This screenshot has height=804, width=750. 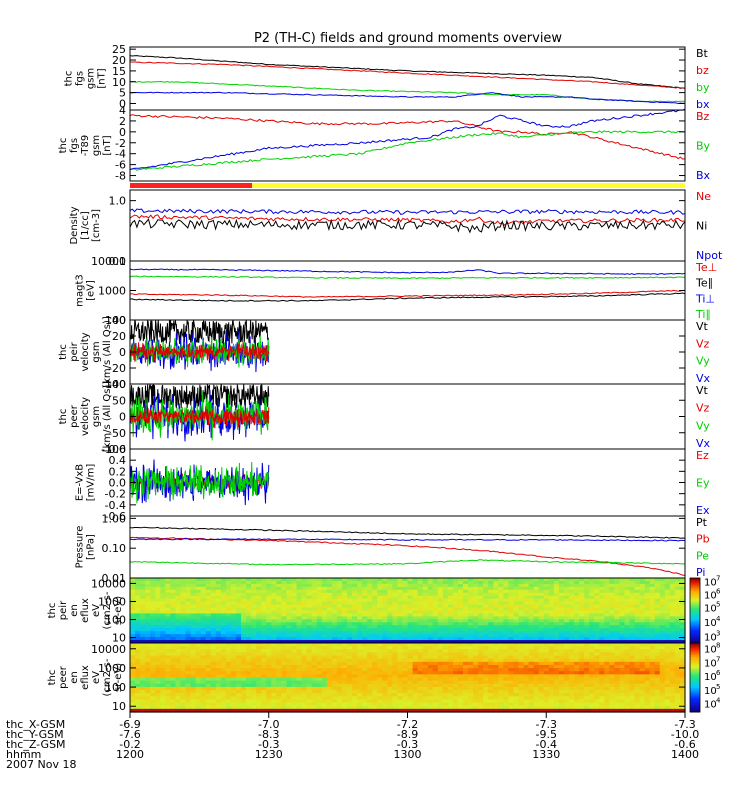 I want to click on peir_vel-series-Vt, so click(x=199, y=332).